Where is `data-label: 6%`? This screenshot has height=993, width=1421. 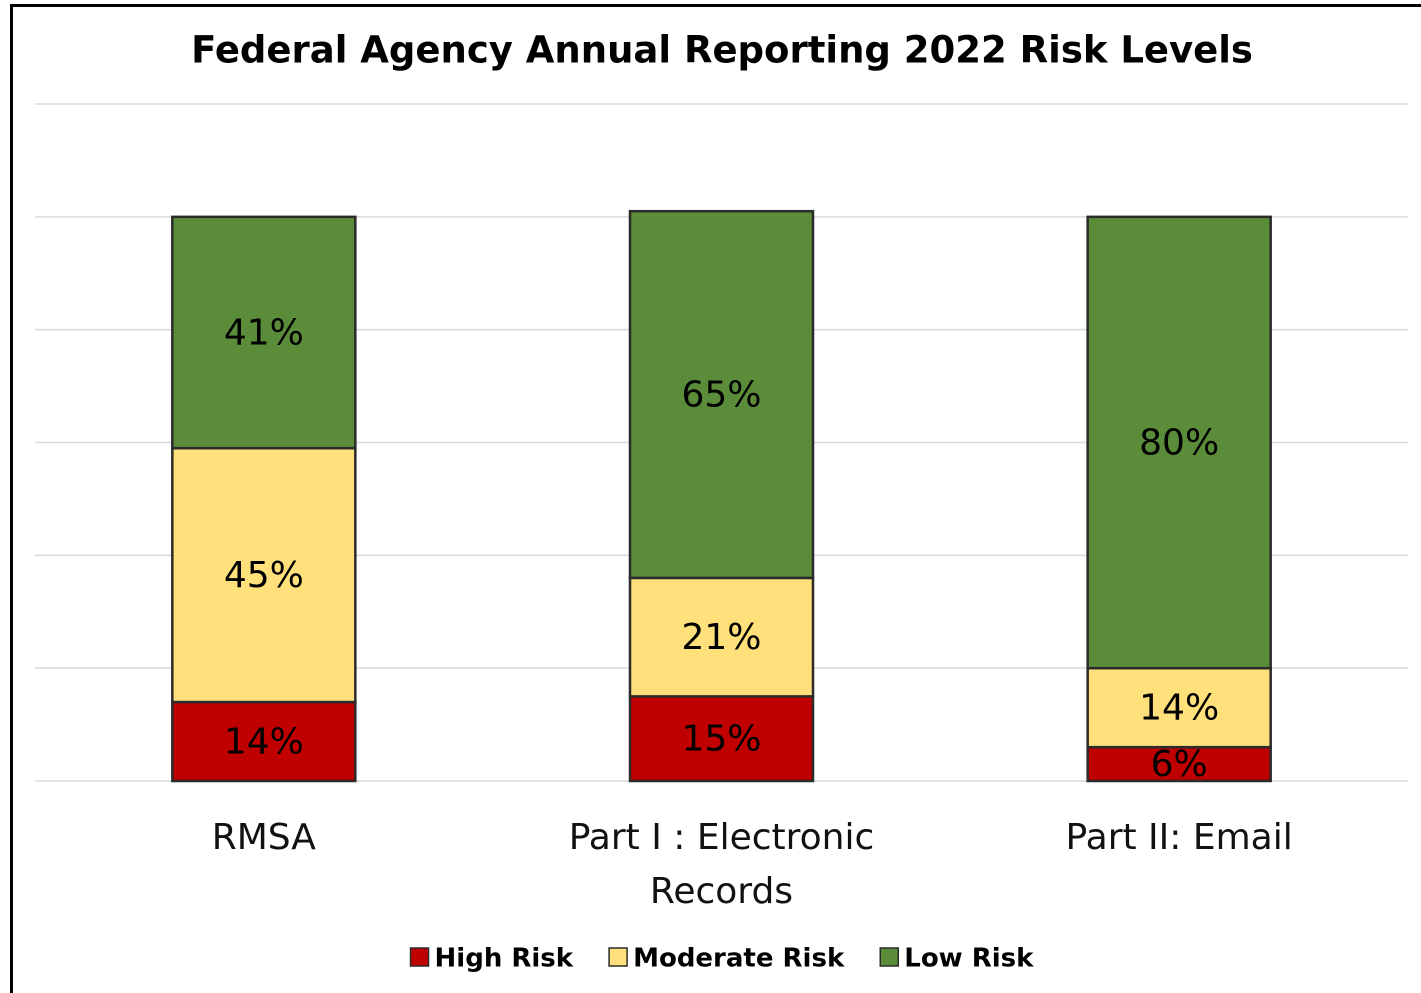 data-label: 6% is located at coordinates (1179, 764).